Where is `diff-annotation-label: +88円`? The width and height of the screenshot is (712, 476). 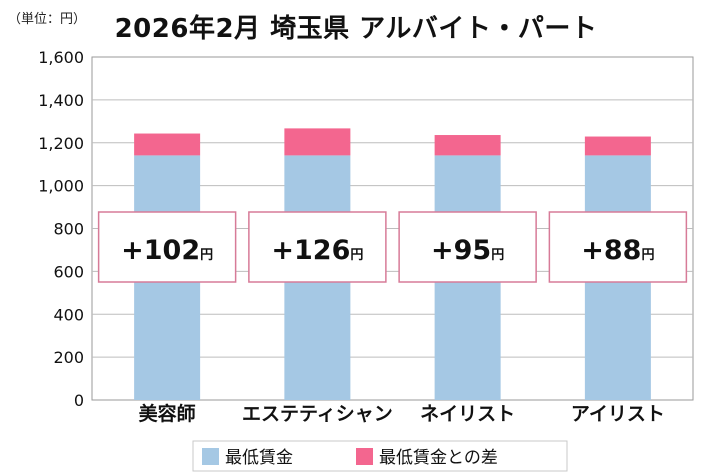
diff-annotation-label: +88円 is located at coordinates (617, 250).